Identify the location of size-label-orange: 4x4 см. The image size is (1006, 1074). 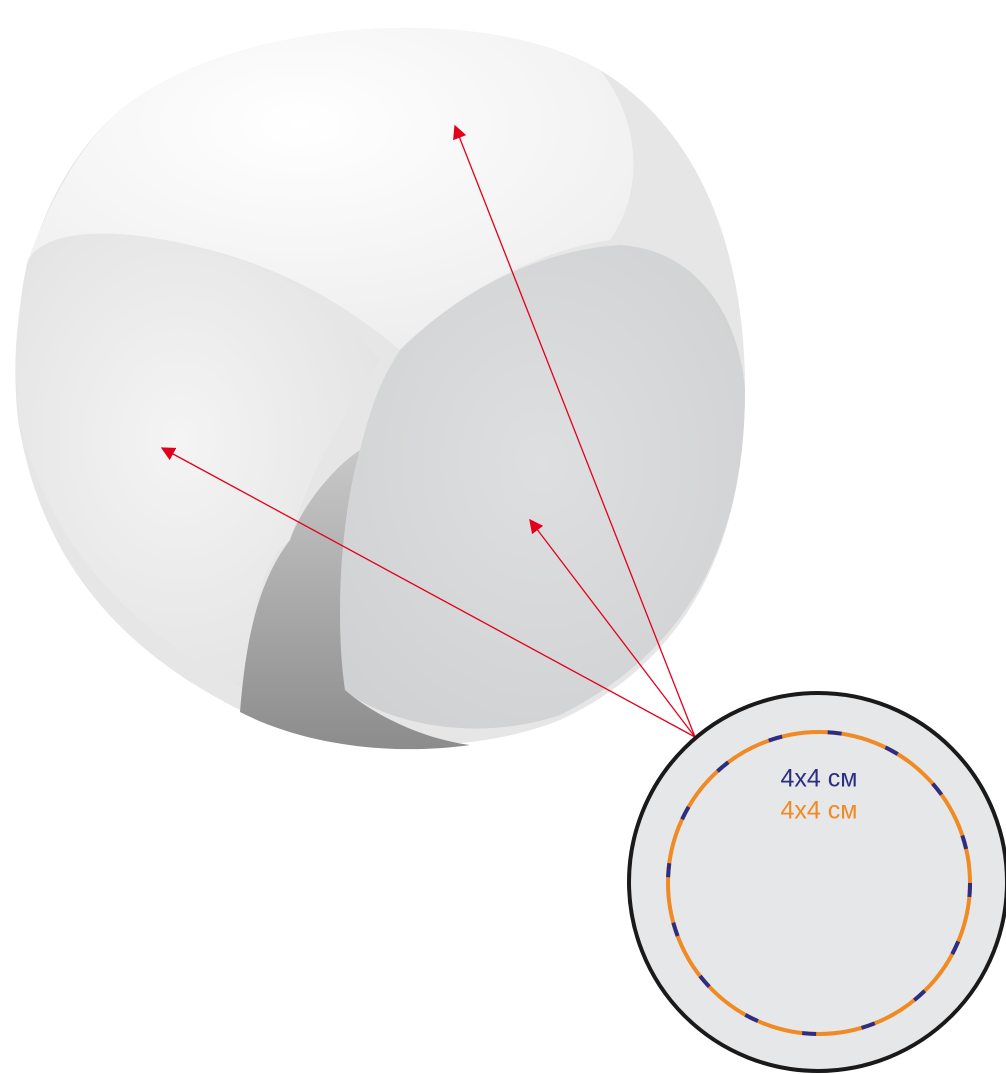
(819, 811).